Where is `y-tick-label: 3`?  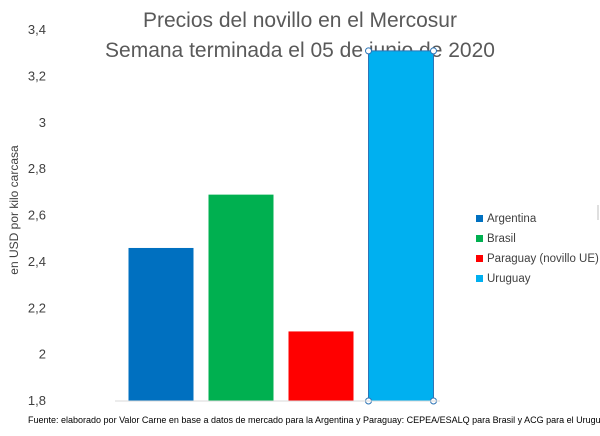
y-tick-label: 3 is located at coordinates (42, 122).